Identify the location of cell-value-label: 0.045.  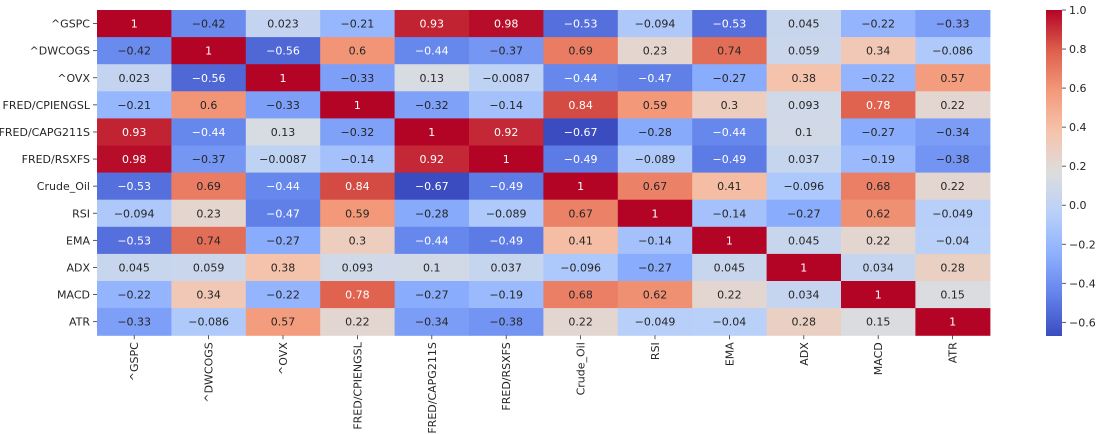
(134, 267).